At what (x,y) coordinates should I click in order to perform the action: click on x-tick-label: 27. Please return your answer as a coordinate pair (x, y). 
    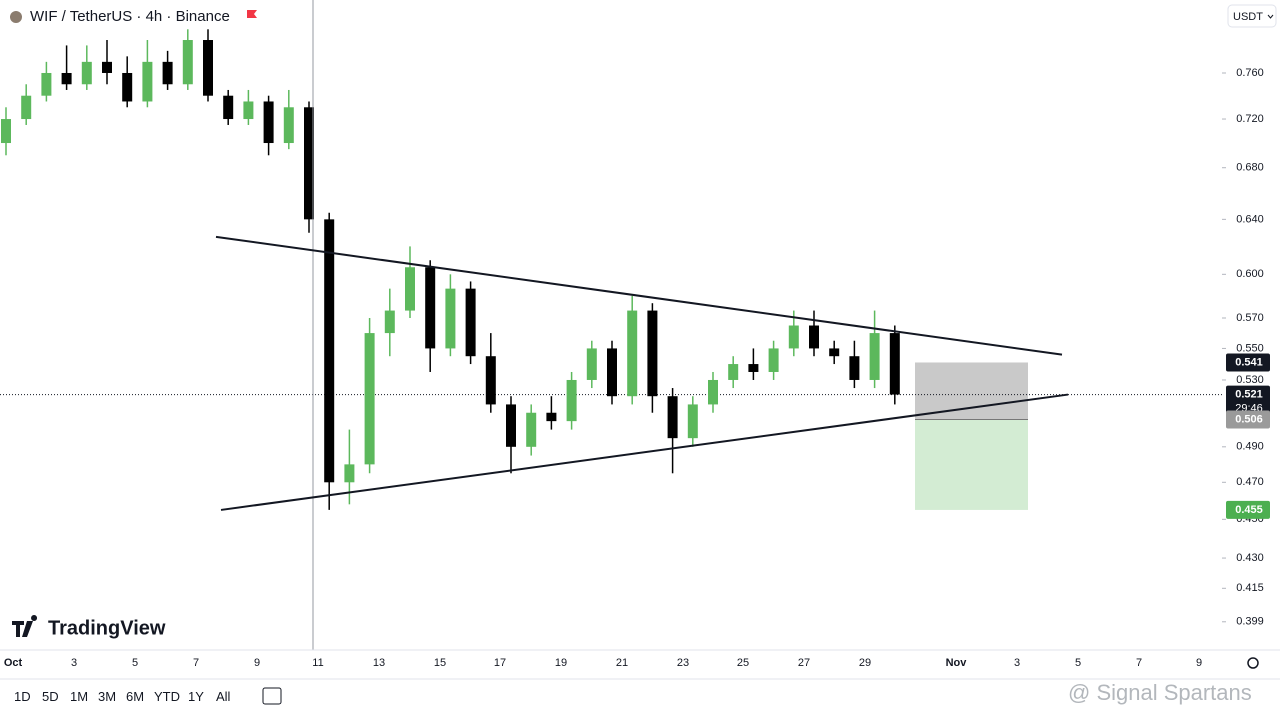
    Looking at the image, I should click on (804, 663).